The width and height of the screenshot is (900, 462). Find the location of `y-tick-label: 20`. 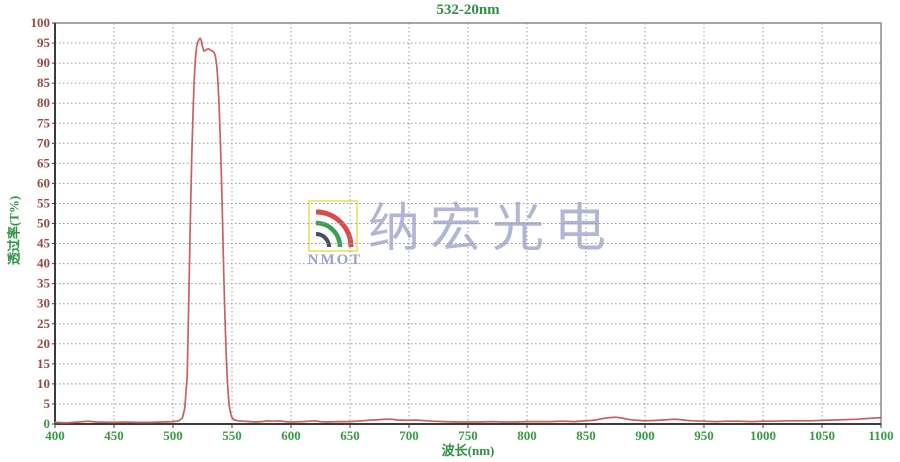

y-tick-label: 20 is located at coordinates (43, 343).